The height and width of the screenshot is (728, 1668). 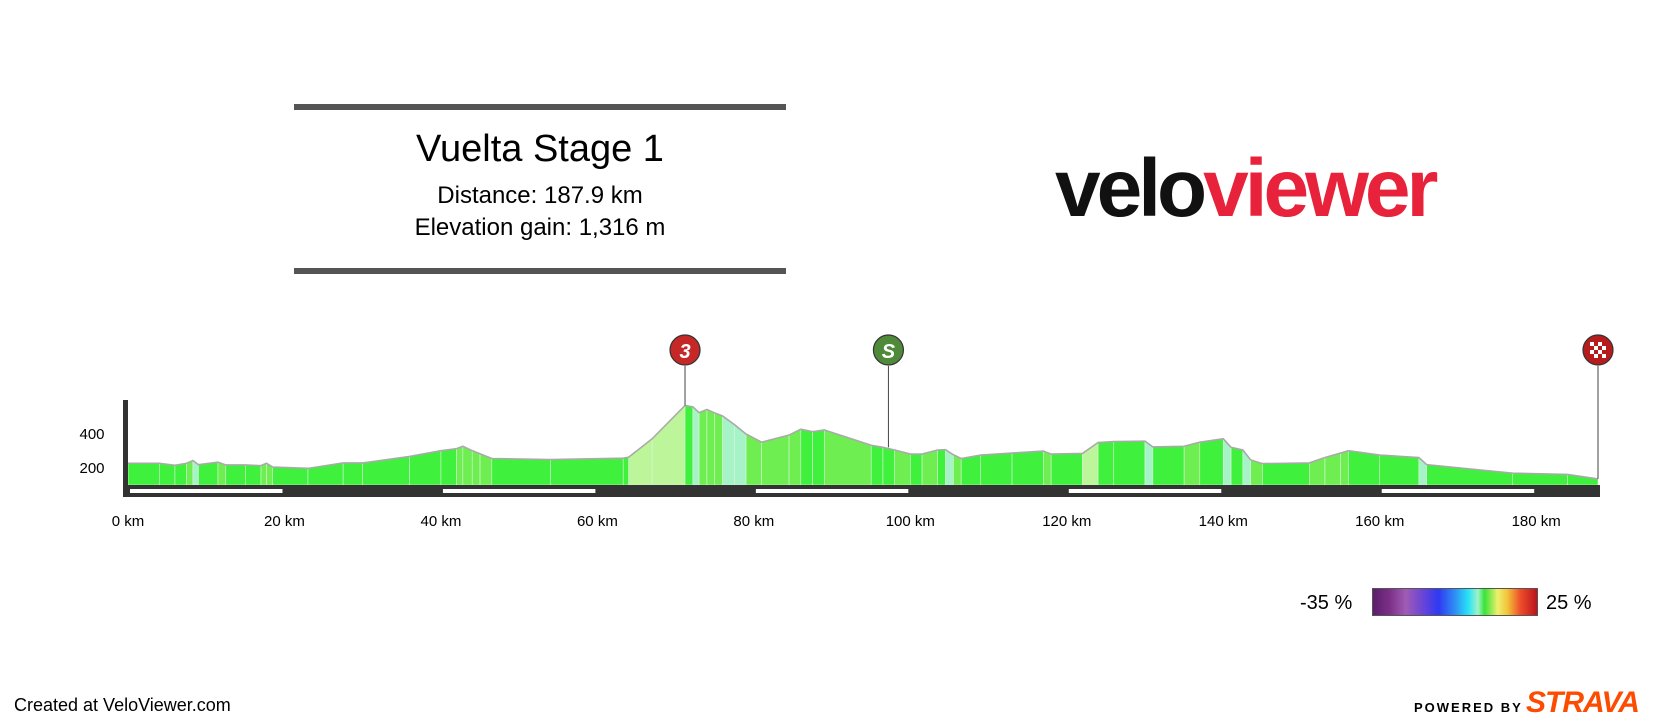 I want to click on profile-outline, so click(x=863, y=442).